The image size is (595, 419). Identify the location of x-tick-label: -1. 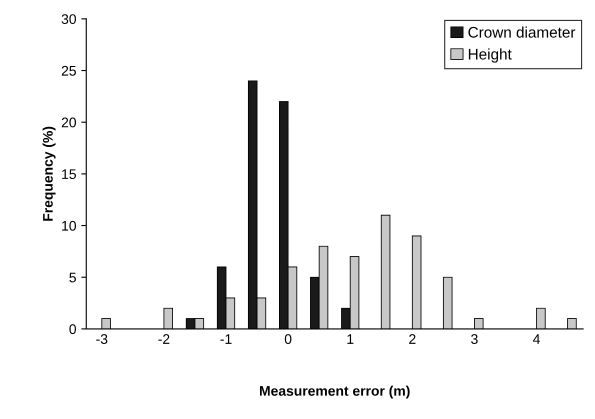
(226, 339).